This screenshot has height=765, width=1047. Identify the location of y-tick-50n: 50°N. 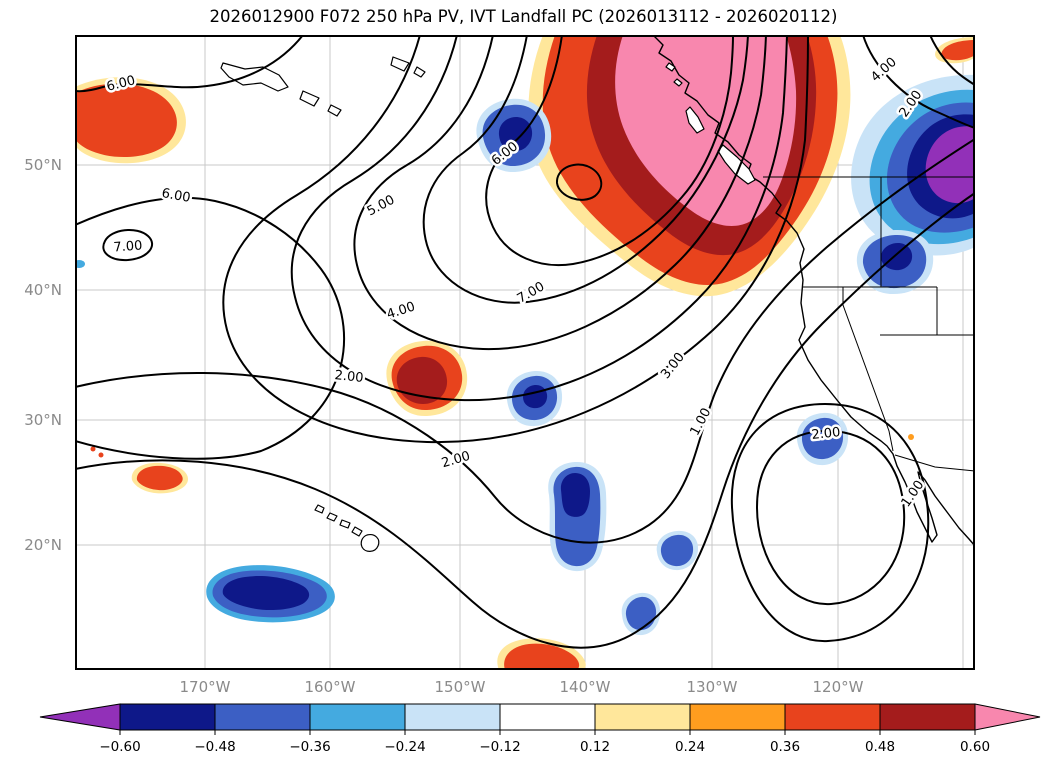
(43, 165).